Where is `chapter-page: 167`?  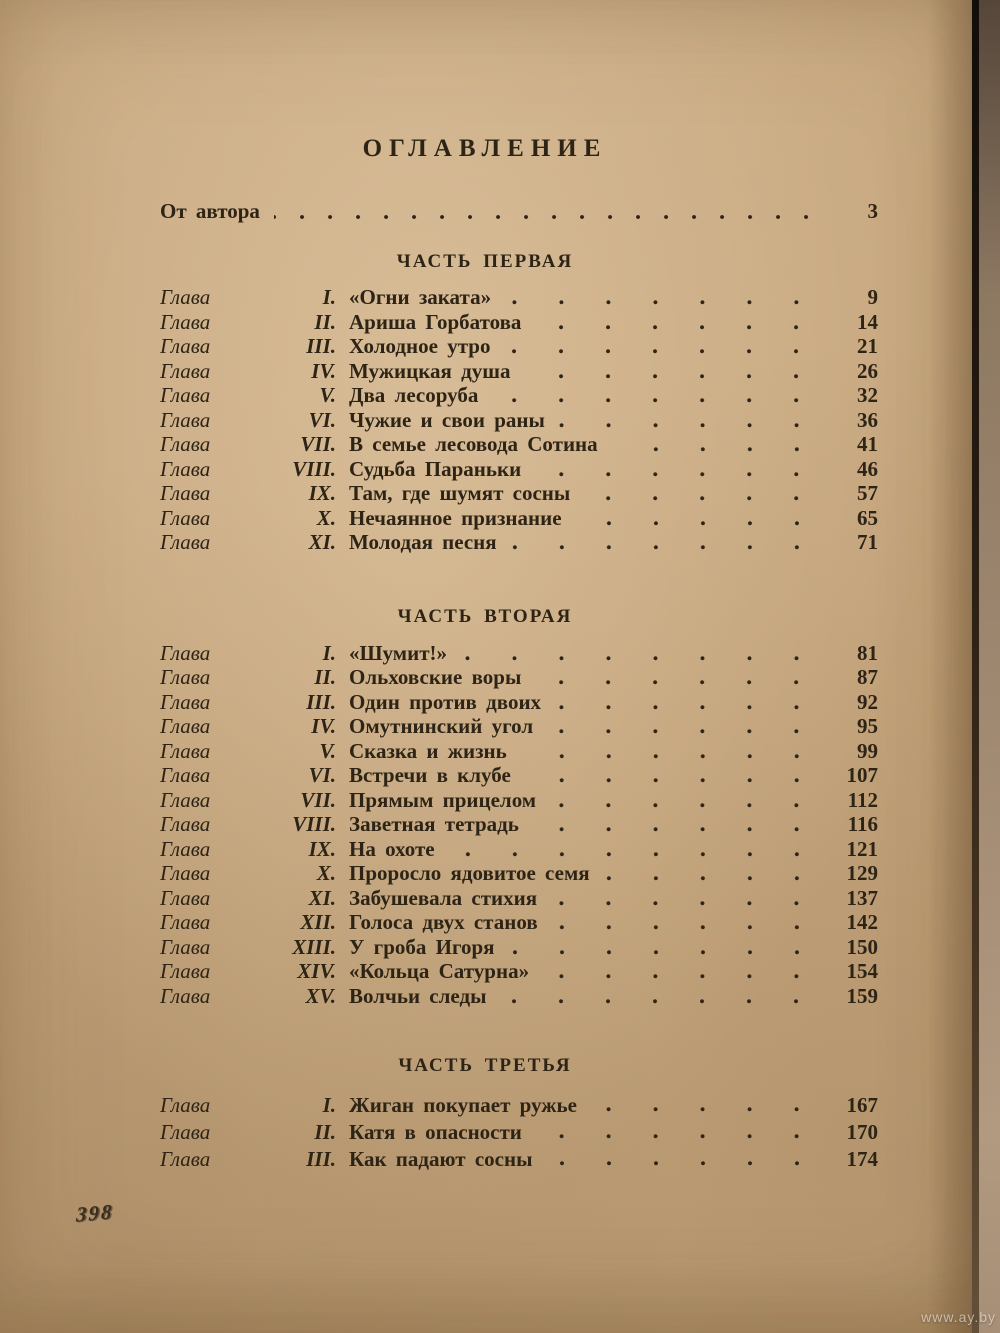 chapter-page: 167 is located at coordinates (862, 1105).